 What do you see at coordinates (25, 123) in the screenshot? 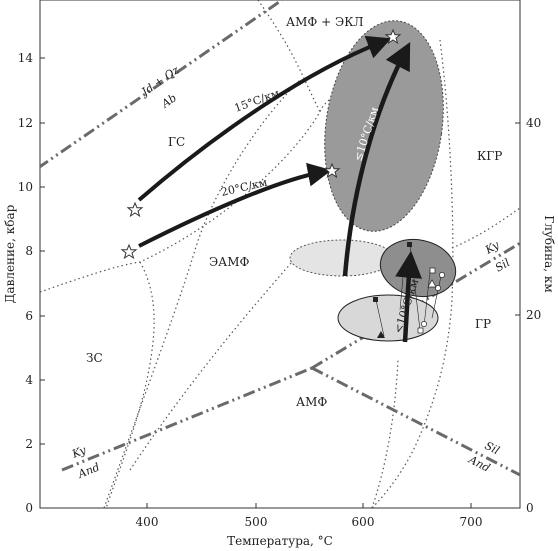
I see `y-tick-label: 12` at bounding box center [25, 123].